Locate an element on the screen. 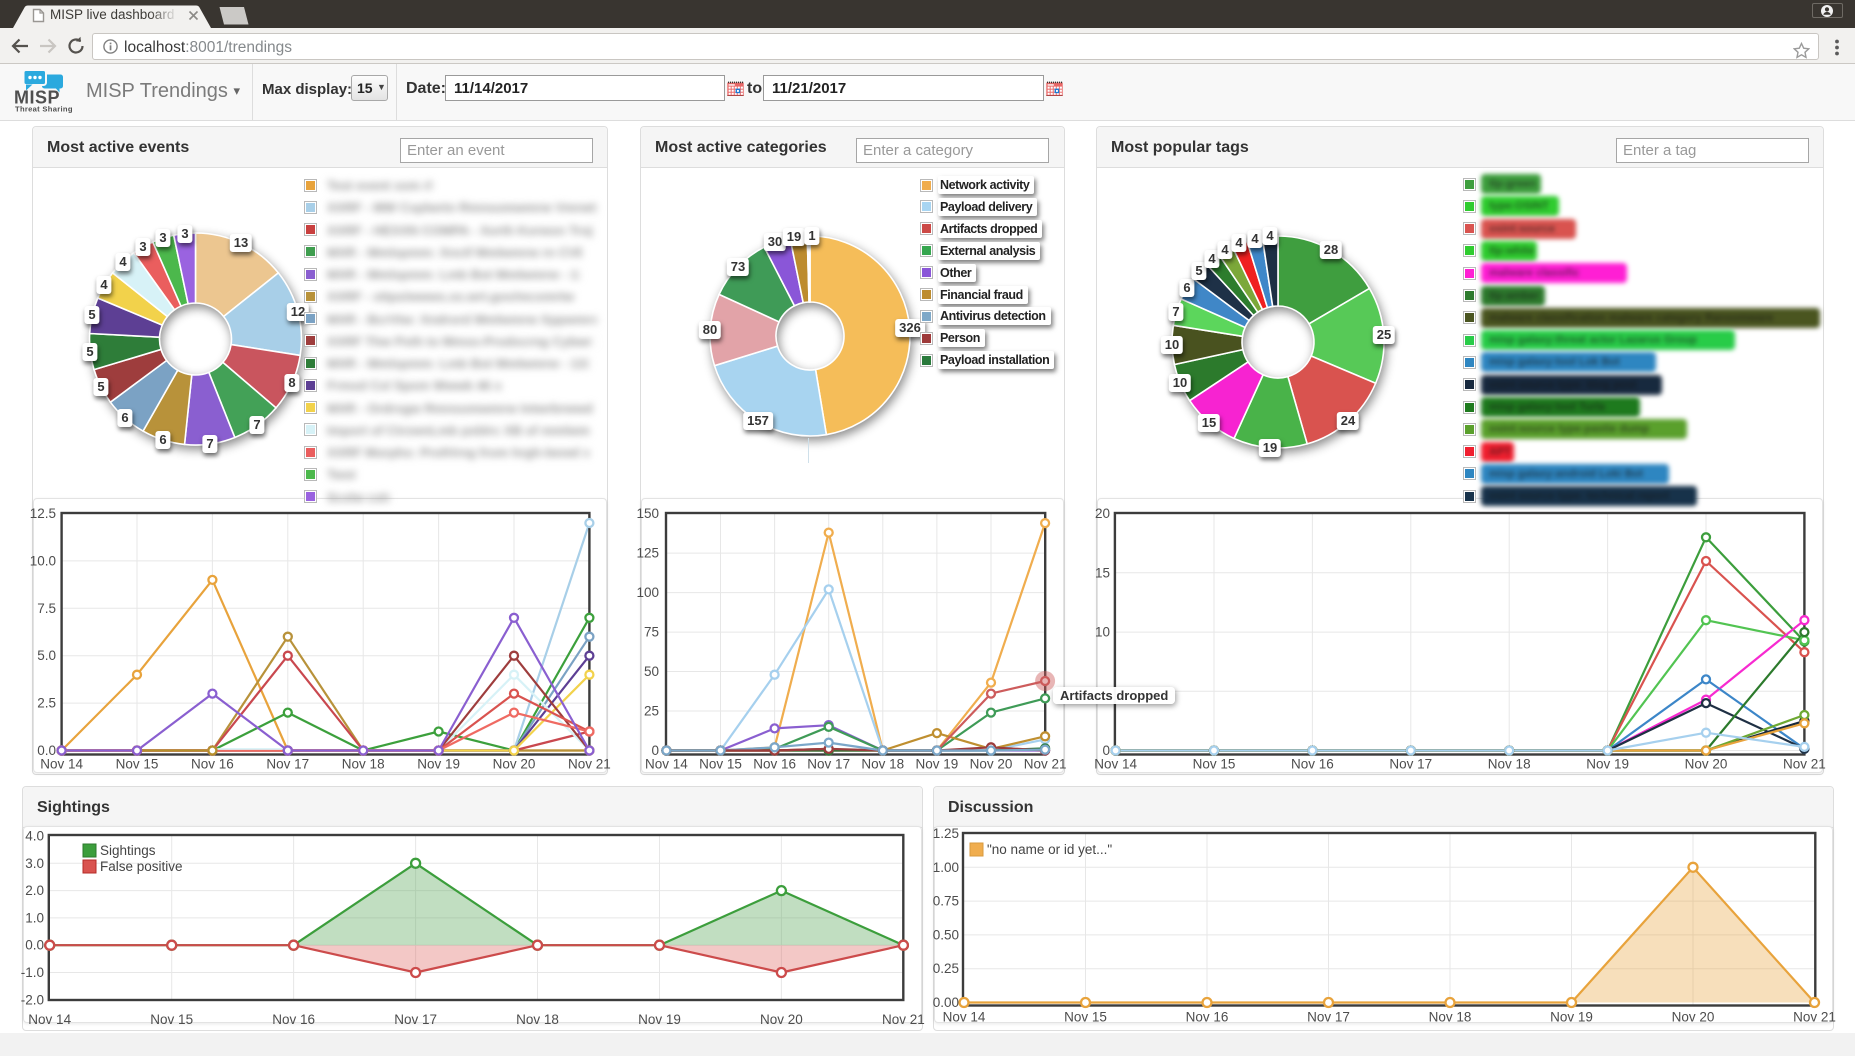  svg-text: 0.75 is located at coordinates (946, 901).